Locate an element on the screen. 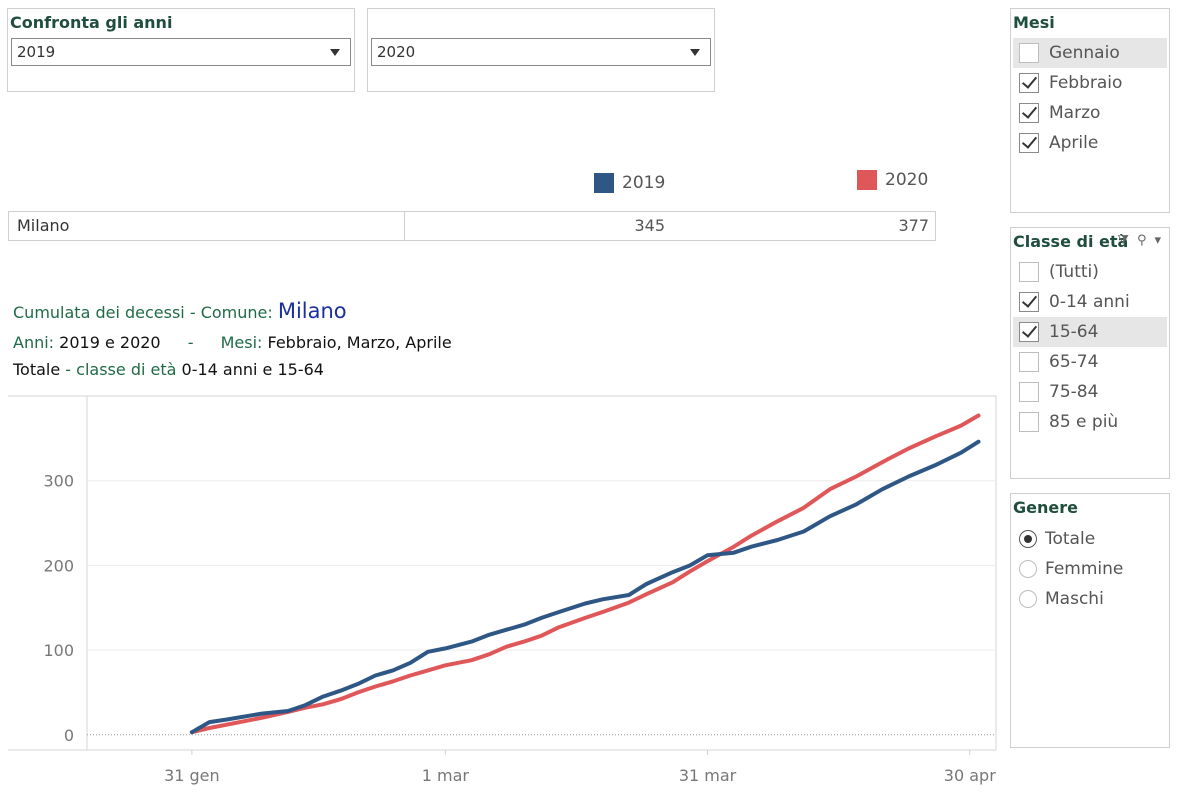  gender-option: Femmine is located at coordinates (1090, 569).